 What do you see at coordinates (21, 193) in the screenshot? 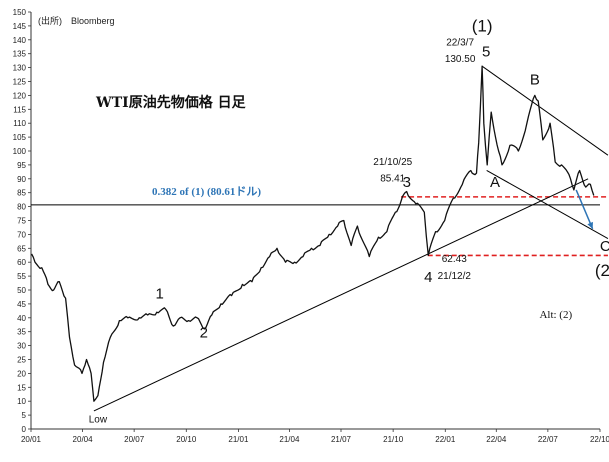
I see `y-tick-label: 85` at bounding box center [21, 193].